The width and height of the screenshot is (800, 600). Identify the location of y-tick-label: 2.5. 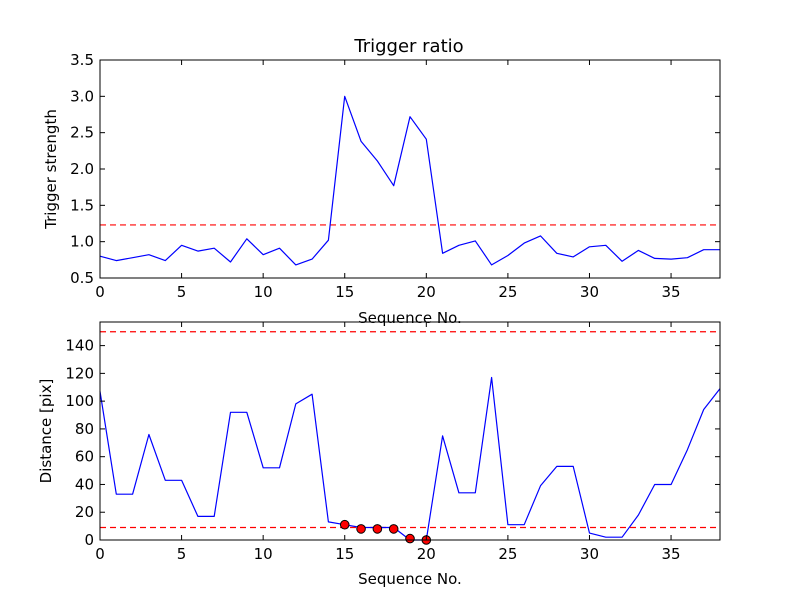
(82, 133).